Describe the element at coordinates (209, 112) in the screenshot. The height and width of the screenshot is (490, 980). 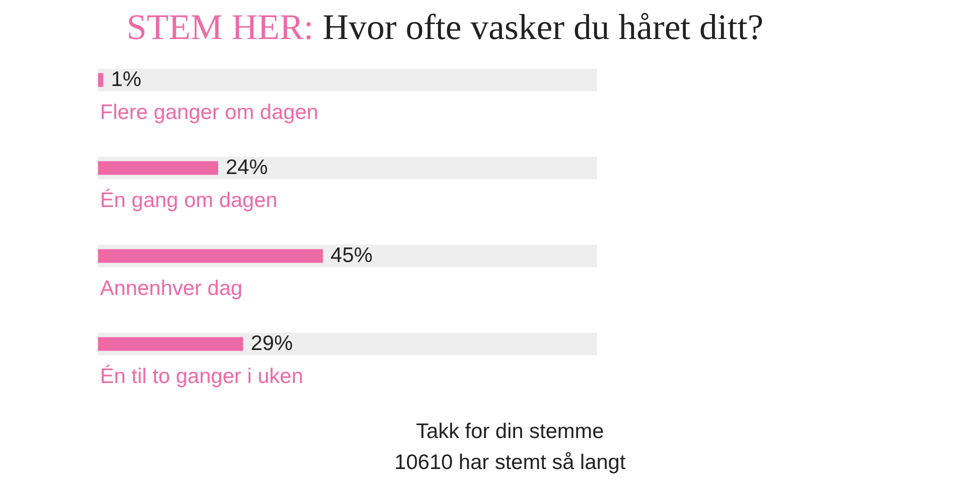
I see `y-tick-label: Flere ganger om dagen` at that location.